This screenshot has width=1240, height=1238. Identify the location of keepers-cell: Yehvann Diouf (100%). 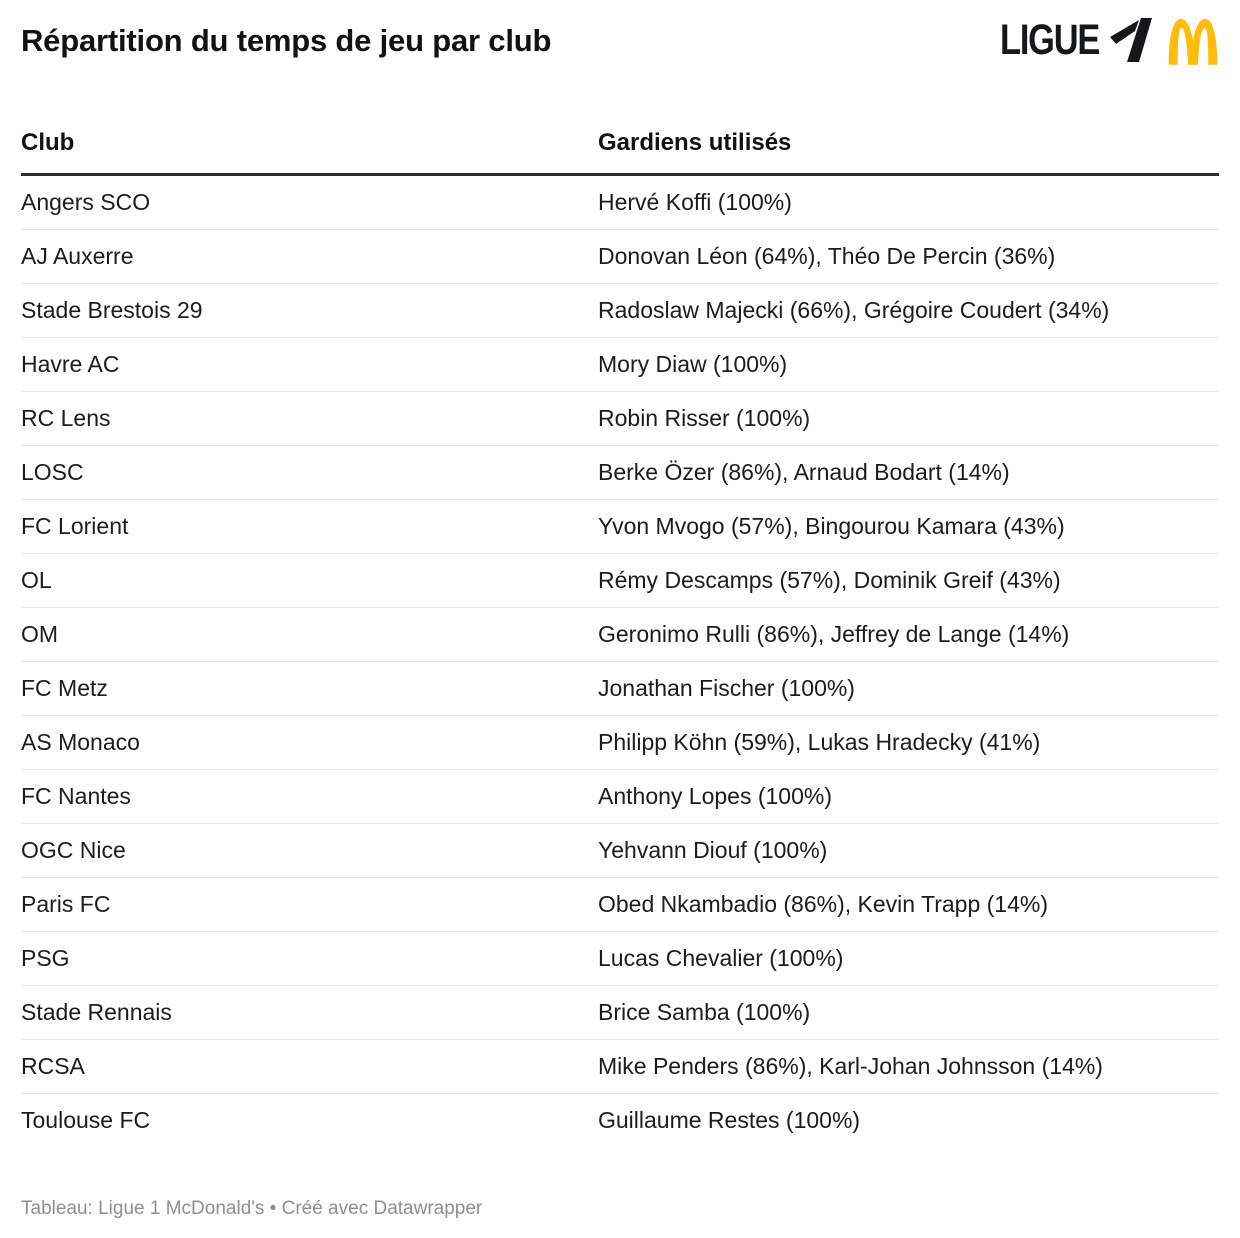
(908, 851).